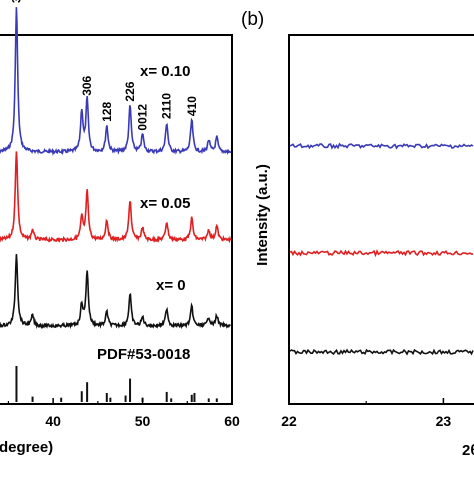 This screenshot has height=479, width=474. I want to click on panel-b-ylabel: Intensity (a.u.), so click(262, 215).